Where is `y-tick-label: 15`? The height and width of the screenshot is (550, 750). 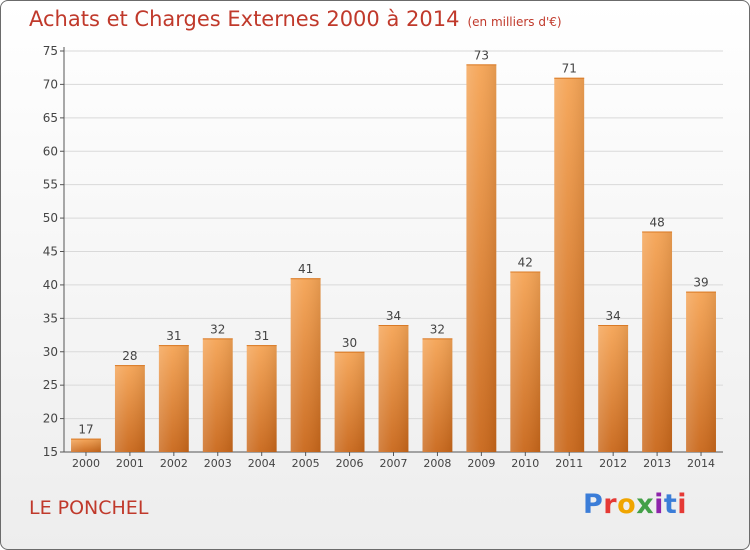
y-tick-label: 15 is located at coordinates (50, 452).